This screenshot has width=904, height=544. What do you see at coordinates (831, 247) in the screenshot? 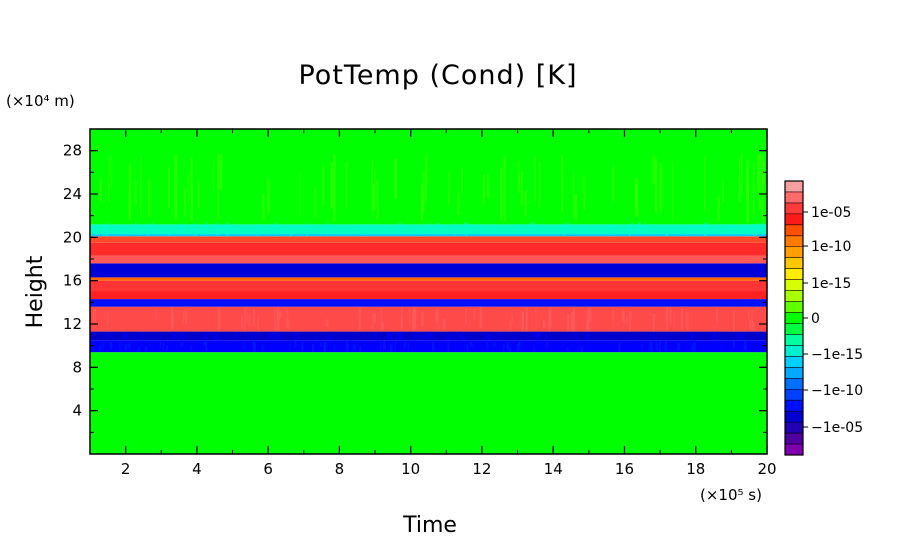
I see `colorbar-tick-label: 1e-10` at bounding box center [831, 247].